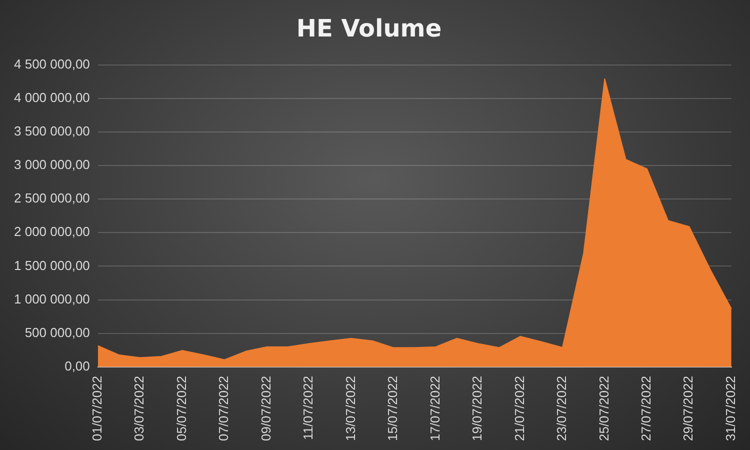 The height and width of the screenshot is (450, 750). What do you see at coordinates (52, 198) in the screenshot?
I see `y-tick-label: 2 500 000,00` at bounding box center [52, 198].